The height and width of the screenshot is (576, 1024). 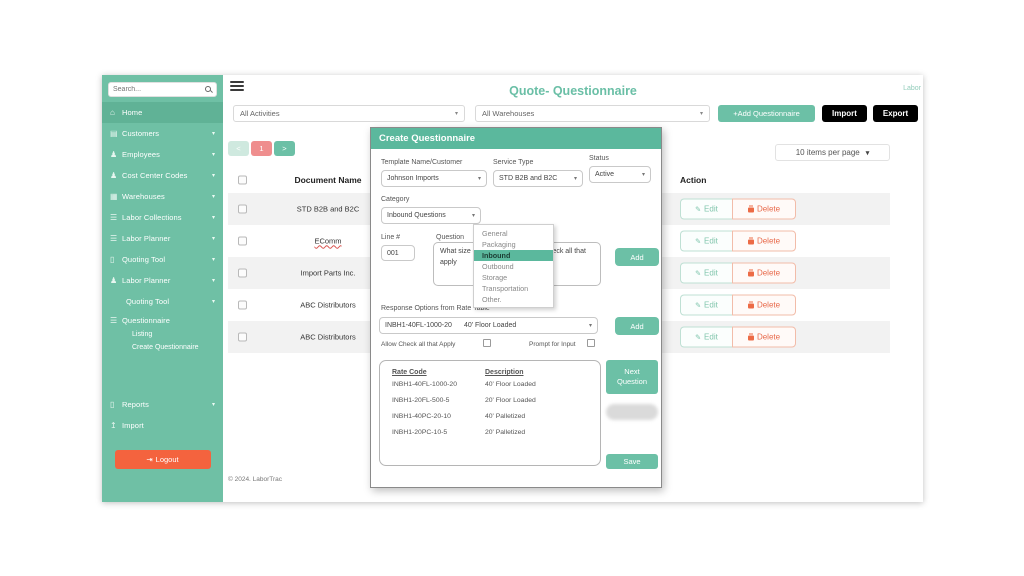 What do you see at coordinates (637, 326) in the screenshot?
I see `add-response-button: Add` at bounding box center [637, 326].